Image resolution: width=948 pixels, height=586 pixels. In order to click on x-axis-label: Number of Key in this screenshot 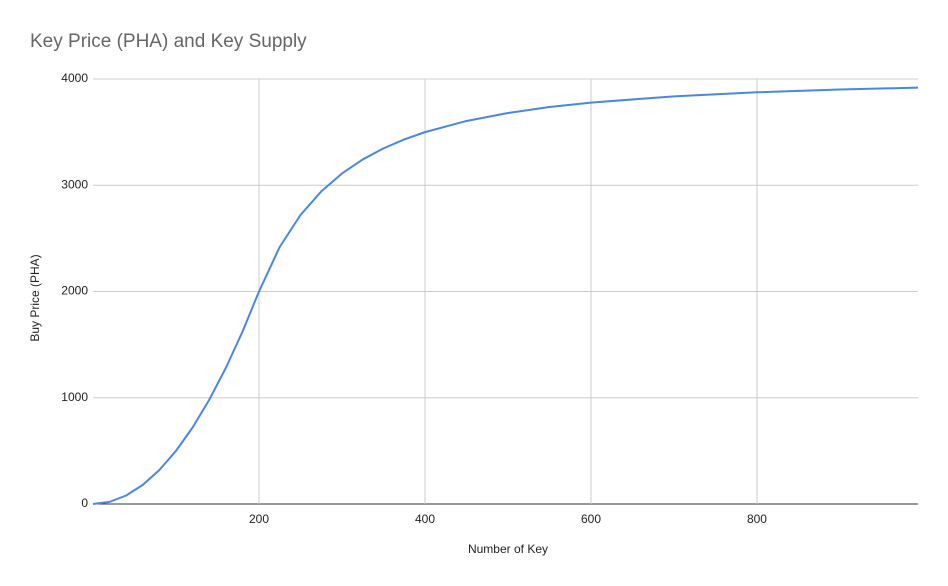, I will do `click(508, 549)`.